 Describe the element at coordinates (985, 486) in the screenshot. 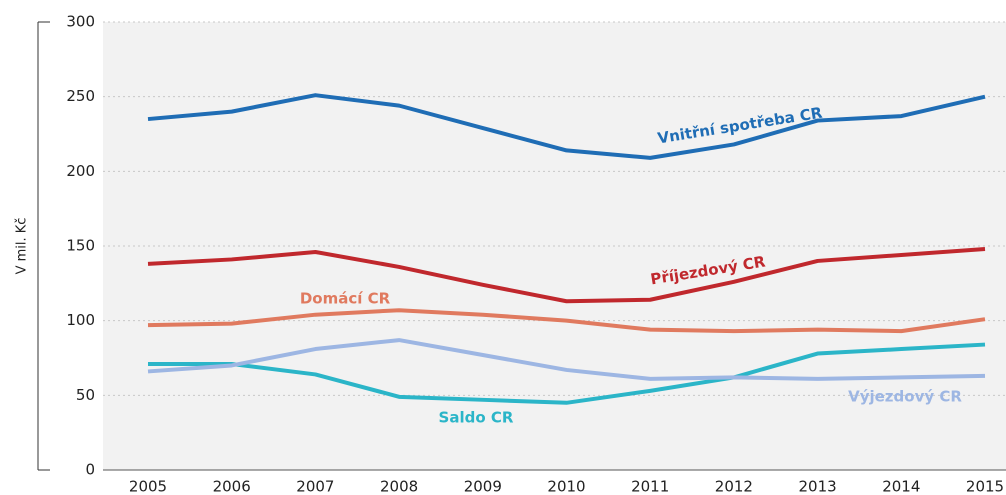

I see `x-tick-label: 2015` at that location.